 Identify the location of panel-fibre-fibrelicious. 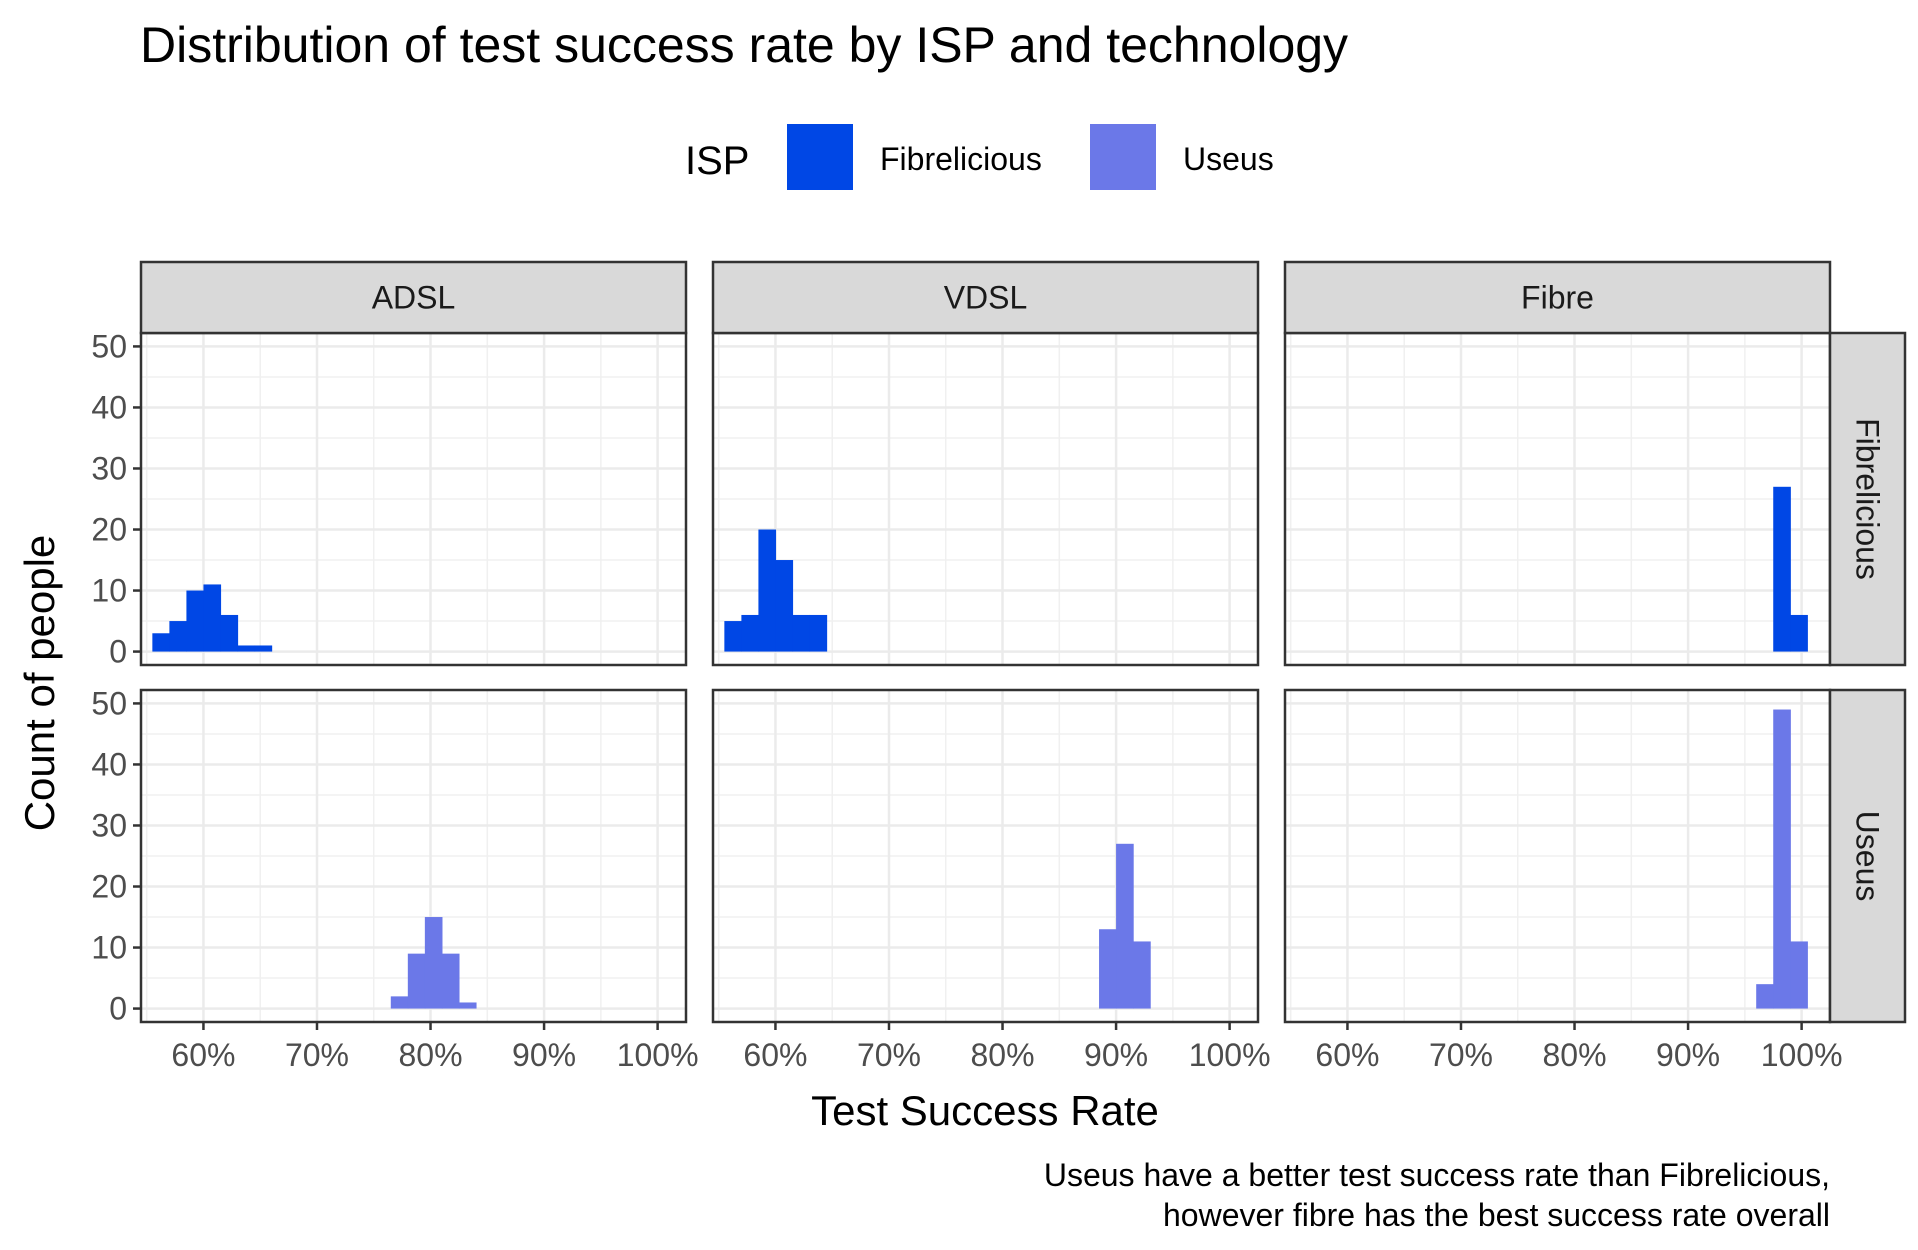
(1557, 499).